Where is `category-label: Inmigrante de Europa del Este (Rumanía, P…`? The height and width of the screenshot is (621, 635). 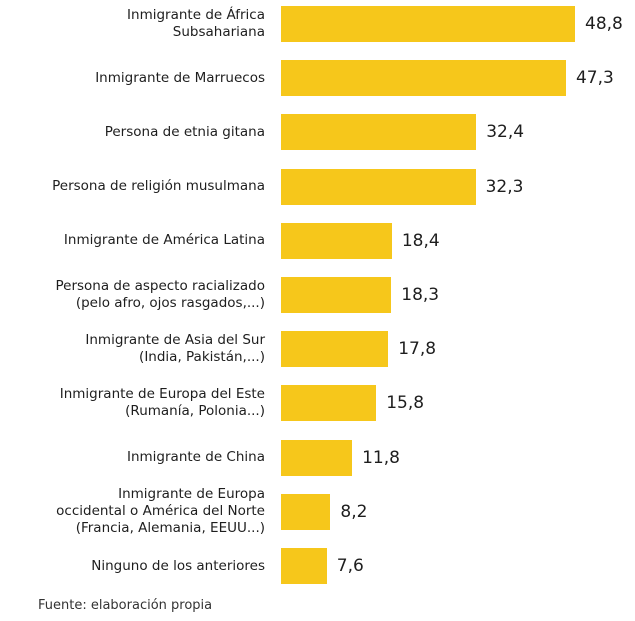 category-label: Inmigrante de Europa del Este (Rumanía, P… is located at coordinates (162, 403).